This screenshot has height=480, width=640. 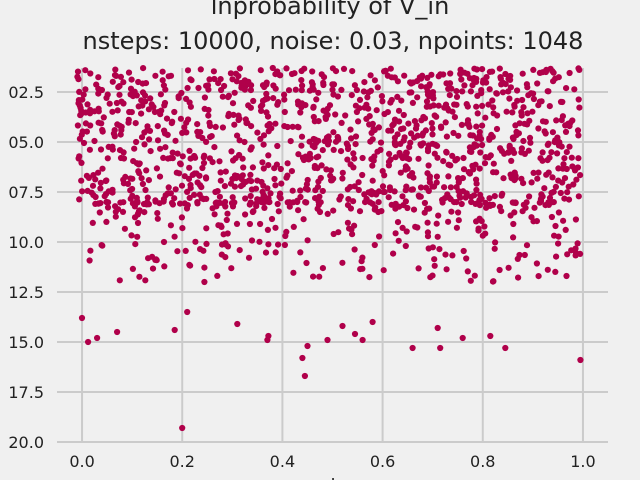 I want to click on x-tick-label: 0.2, so click(x=182, y=461).